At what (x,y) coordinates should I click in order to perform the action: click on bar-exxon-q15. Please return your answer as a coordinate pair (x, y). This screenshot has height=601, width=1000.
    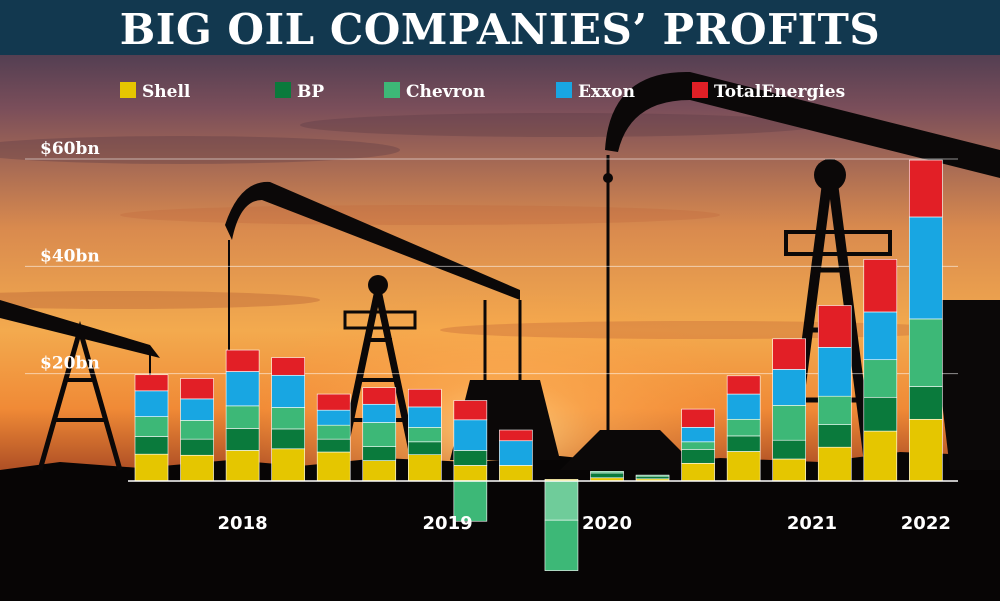
    Looking at the image, I should click on (789, 387).